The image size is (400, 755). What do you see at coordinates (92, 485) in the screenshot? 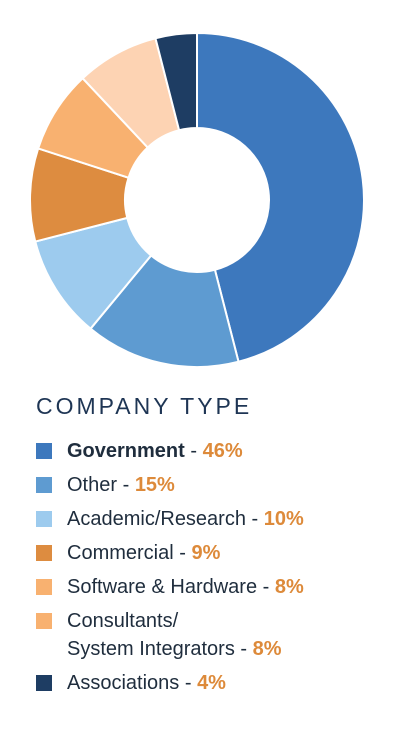
I see `legend-label: Other` at bounding box center [92, 485].